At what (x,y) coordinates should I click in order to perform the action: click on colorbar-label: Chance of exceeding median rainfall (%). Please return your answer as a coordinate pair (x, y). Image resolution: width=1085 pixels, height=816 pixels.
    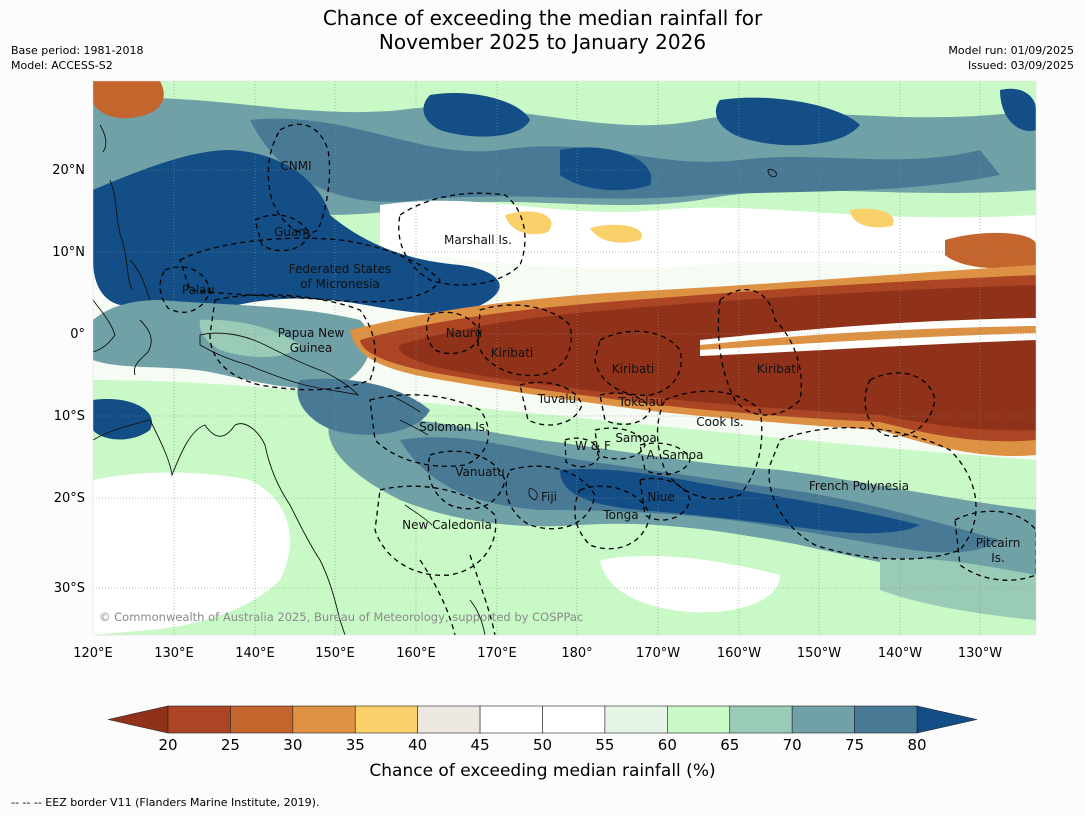
    Looking at the image, I should click on (542, 771).